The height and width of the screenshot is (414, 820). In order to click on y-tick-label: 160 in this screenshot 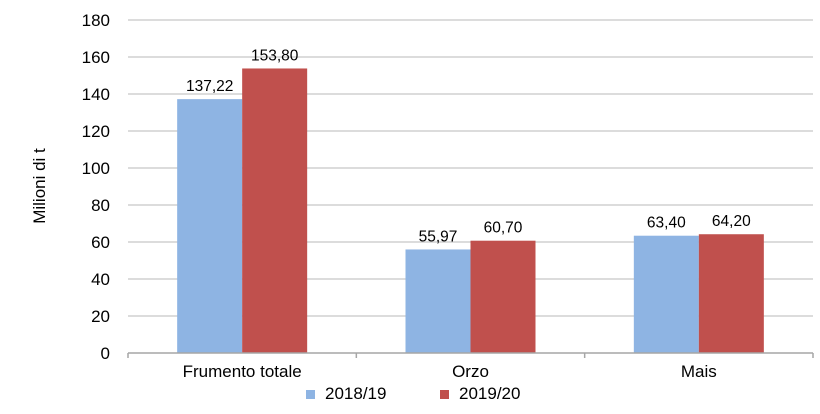, I will do `click(96, 57)`.